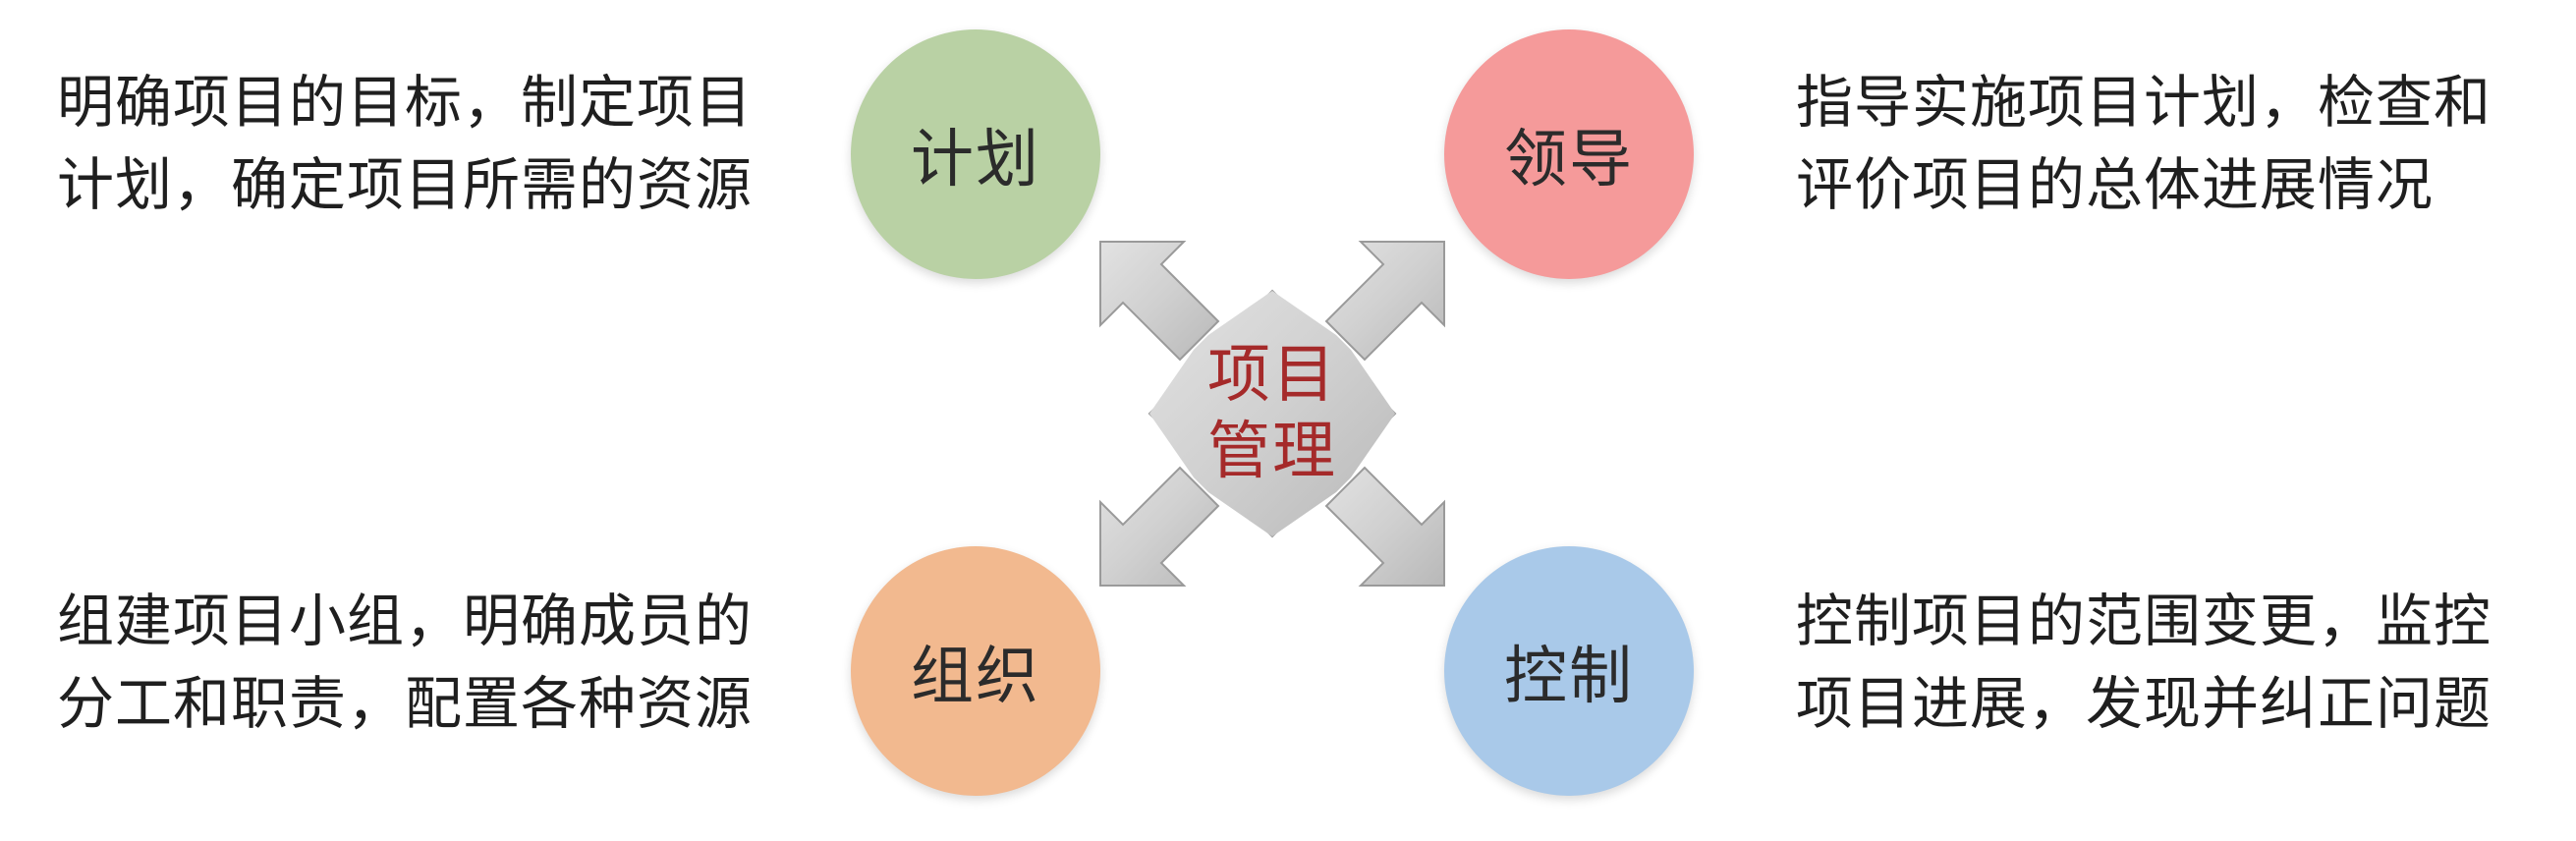 This screenshot has width=2576, height=841. I want to click on center-label-line-2: 管理, so click(1272, 452).